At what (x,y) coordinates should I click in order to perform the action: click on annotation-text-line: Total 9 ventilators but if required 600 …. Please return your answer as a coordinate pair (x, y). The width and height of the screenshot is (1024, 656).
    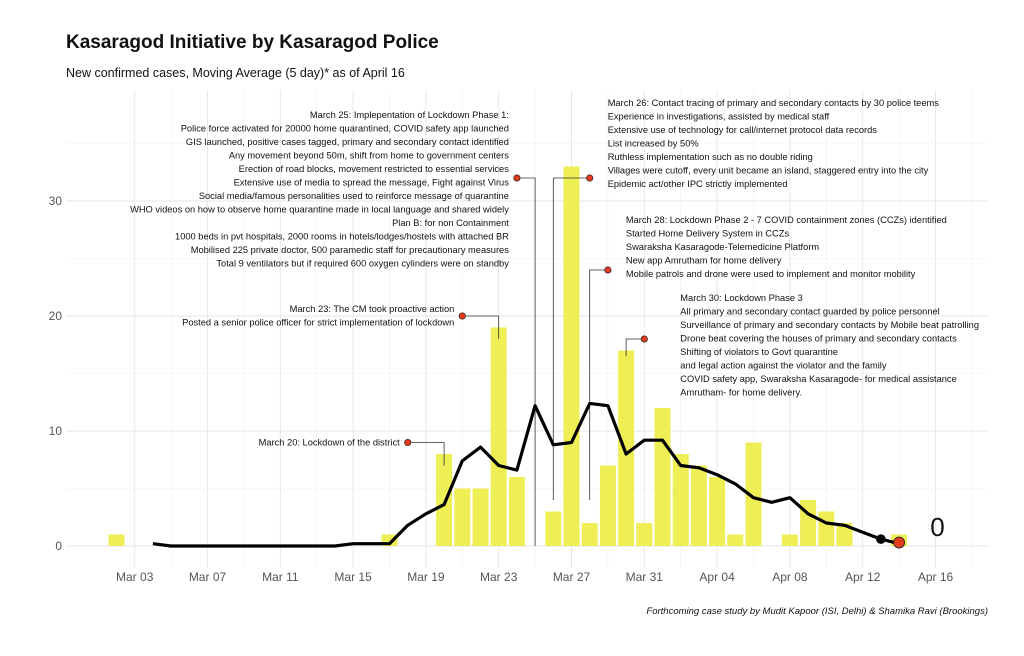
    Looking at the image, I should click on (362, 264).